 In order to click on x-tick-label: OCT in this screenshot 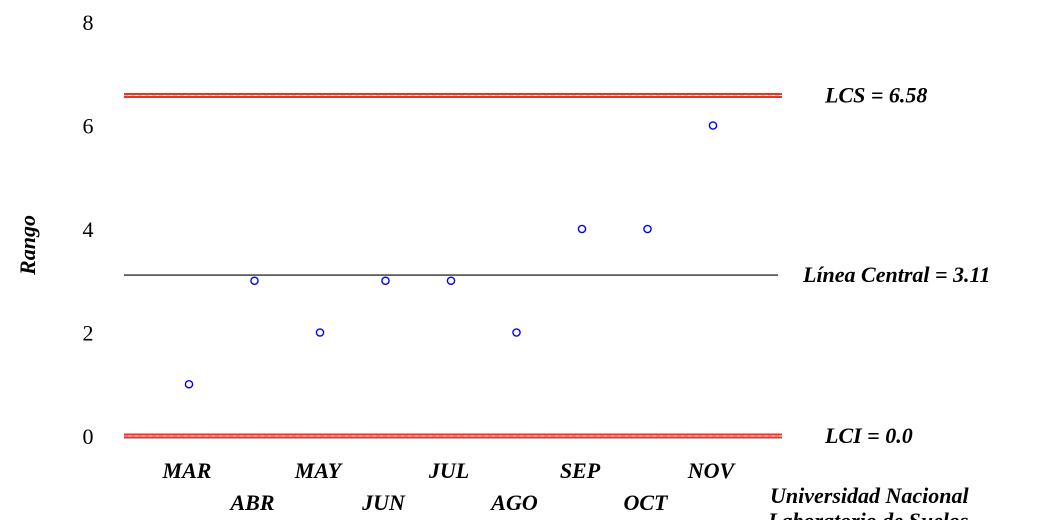, I will do `click(647, 502)`.